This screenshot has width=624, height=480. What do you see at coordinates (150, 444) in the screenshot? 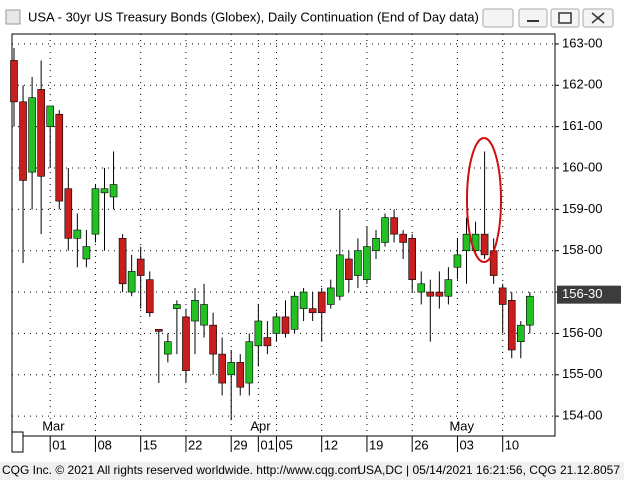
I see `x-tick-label: 15` at bounding box center [150, 444].